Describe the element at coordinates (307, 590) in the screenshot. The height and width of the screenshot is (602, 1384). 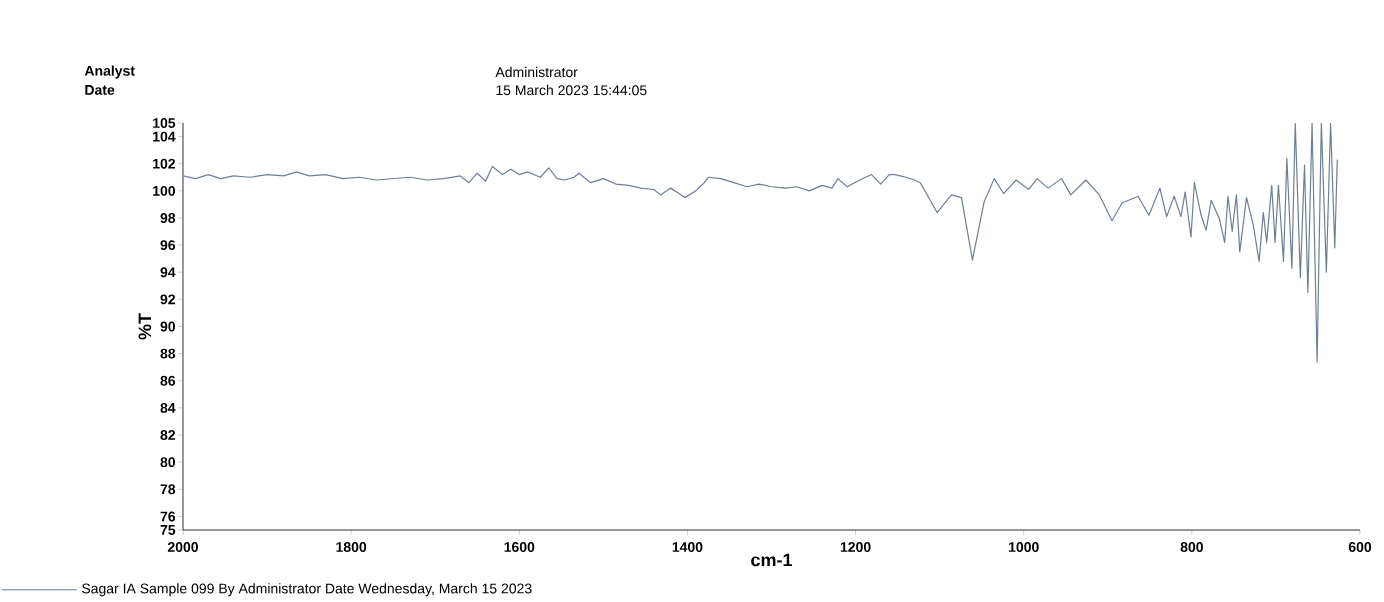
I see `text: Sagar IA Sample 099 By Administrator Date Wednesday, March 15 2023` at that location.